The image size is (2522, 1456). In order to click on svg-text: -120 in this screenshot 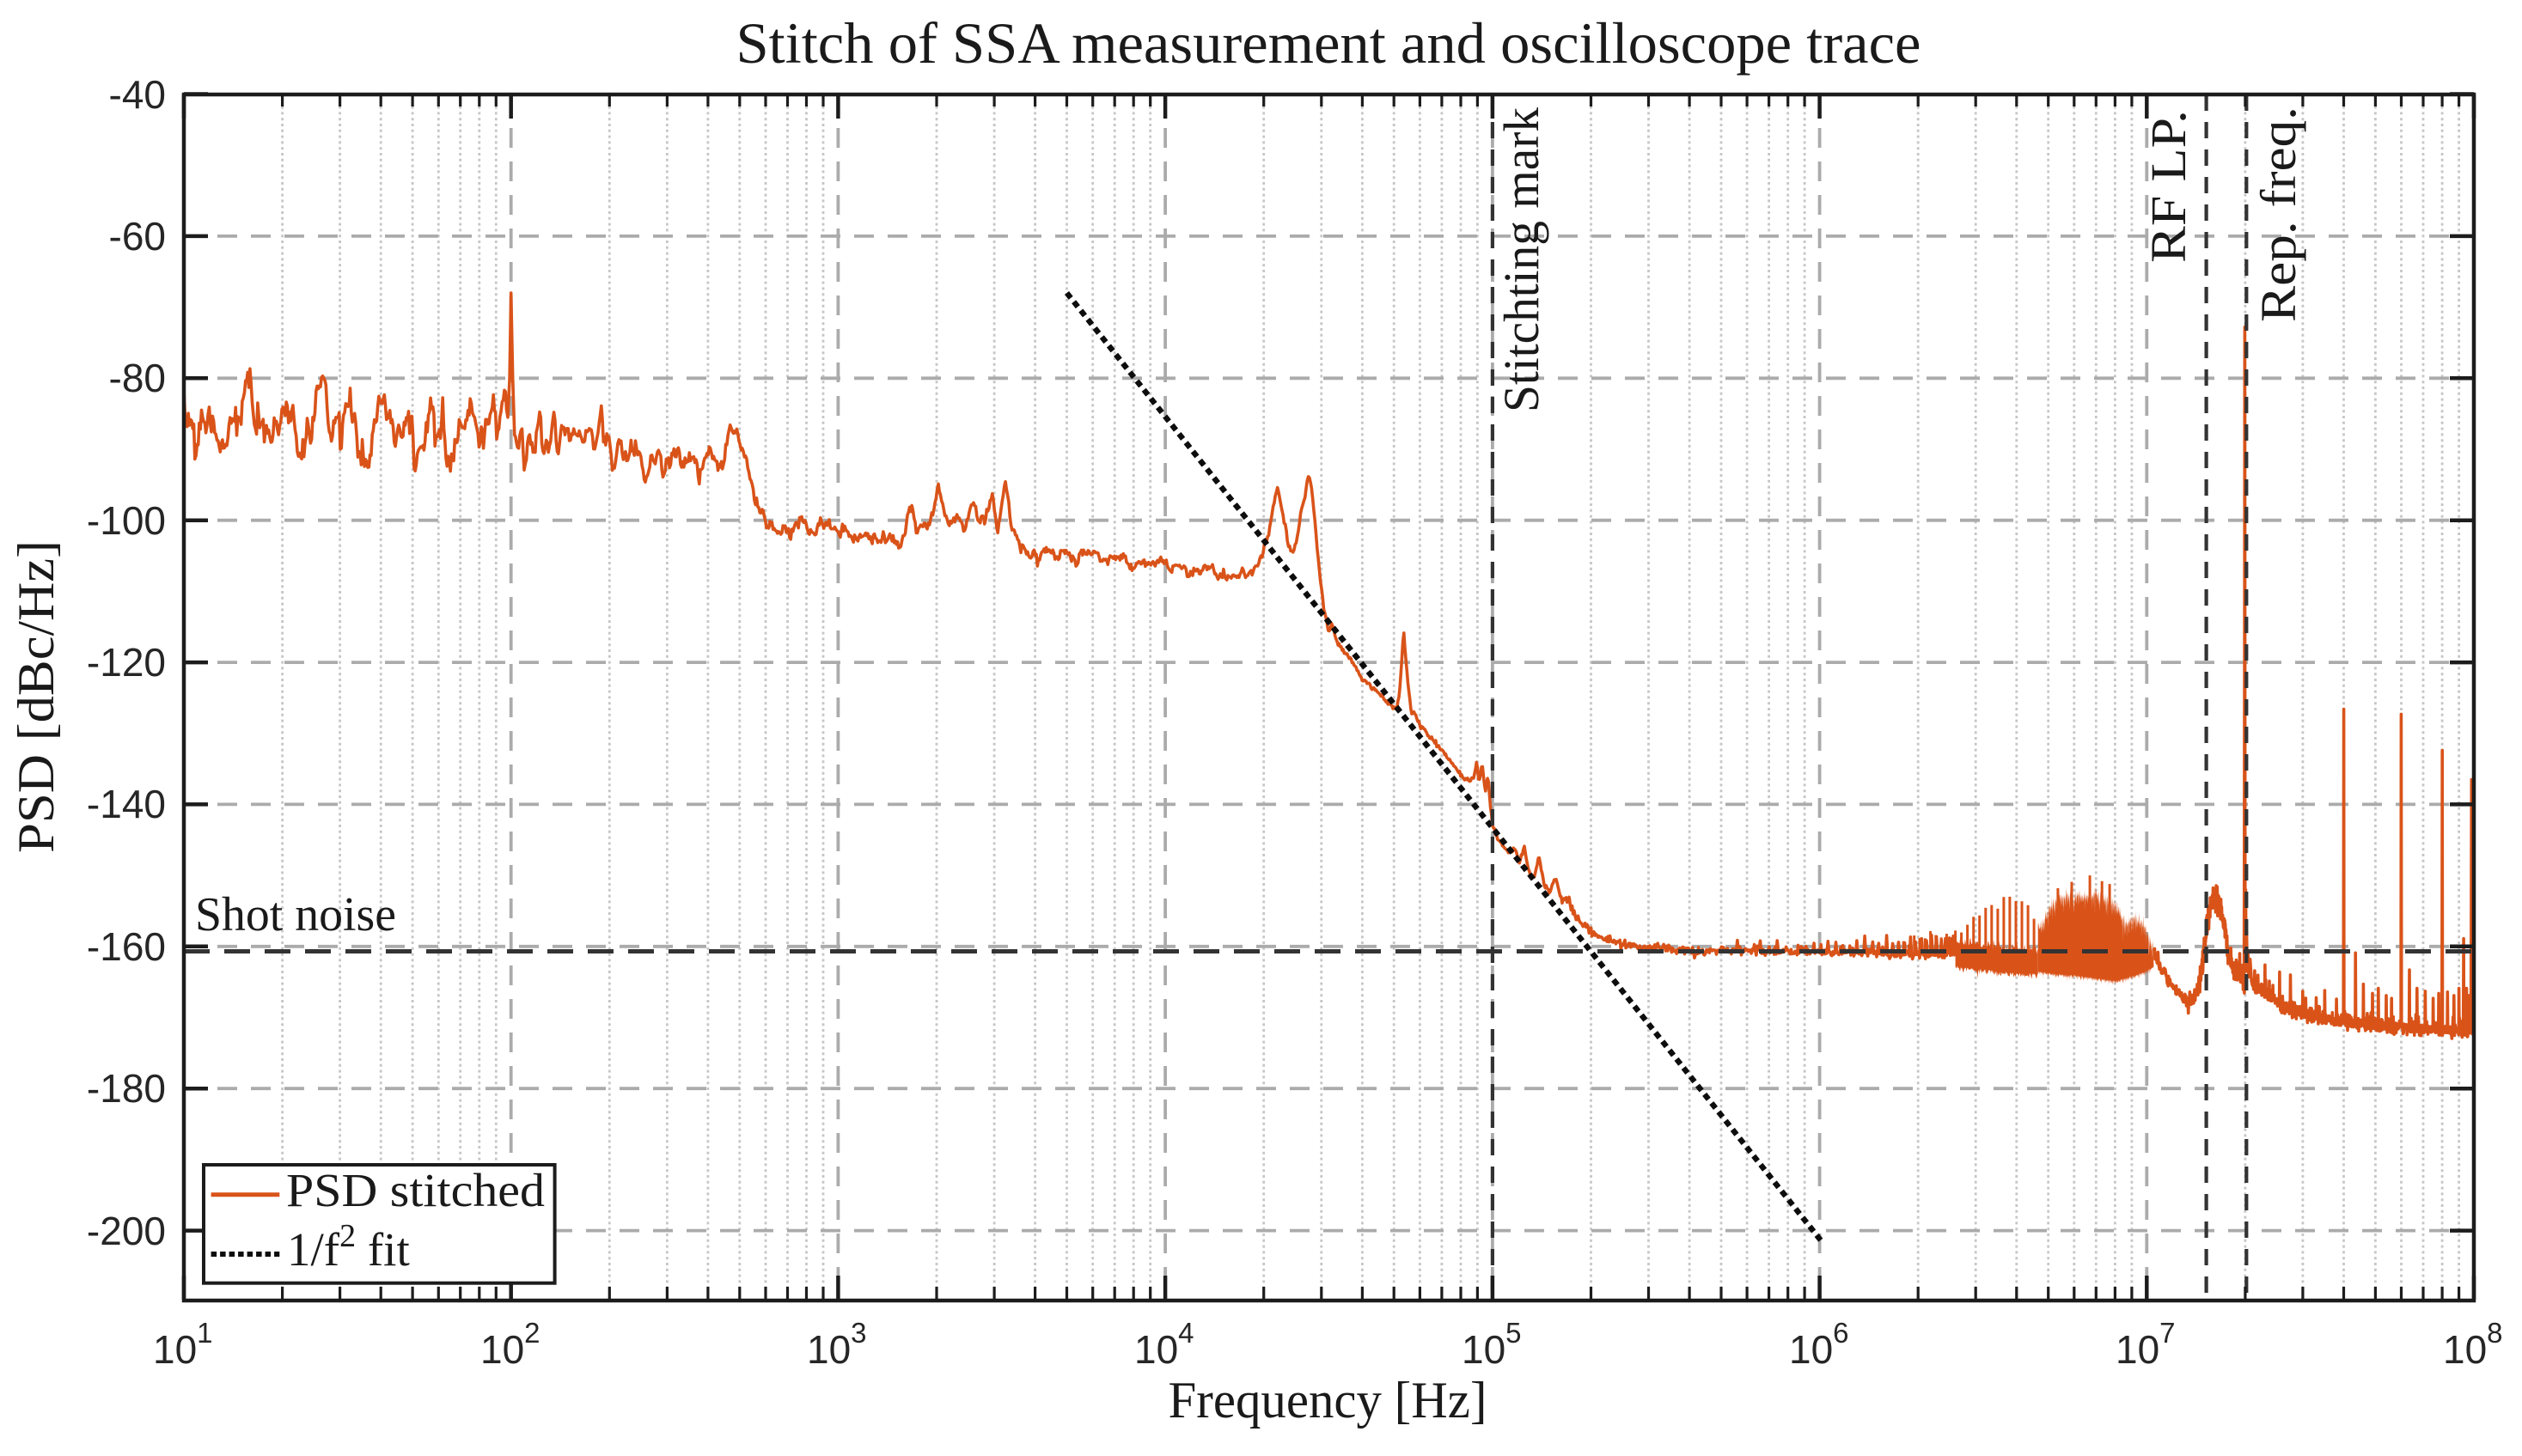, I will do `click(127, 662)`.